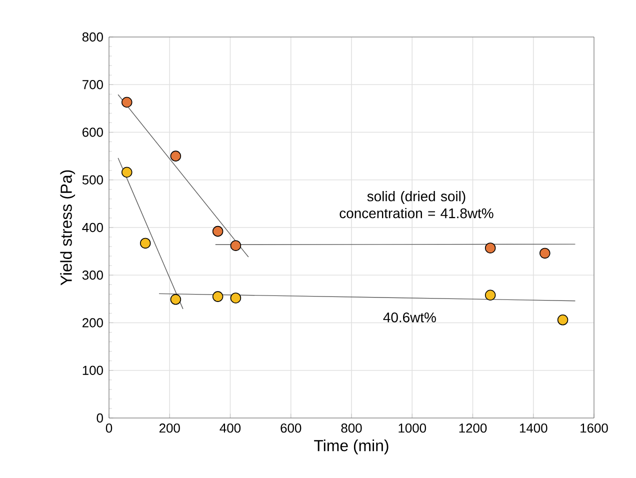  What do you see at coordinates (68, 228) in the screenshot?
I see `y-axis-title: Yield stress (Pa)` at bounding box center [68, 228].